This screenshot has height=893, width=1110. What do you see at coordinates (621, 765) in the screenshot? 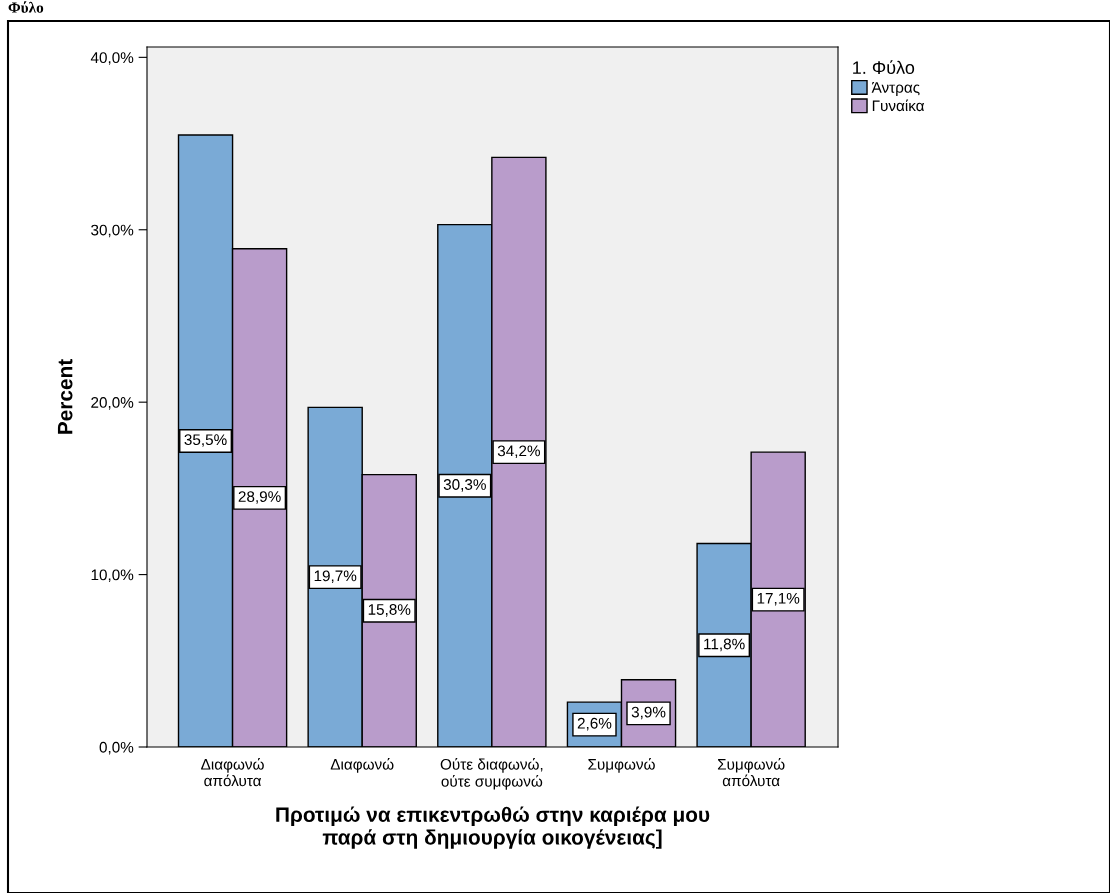
I see `x-tick-label: Συμφωνώ` at bounding box center [621, 765].